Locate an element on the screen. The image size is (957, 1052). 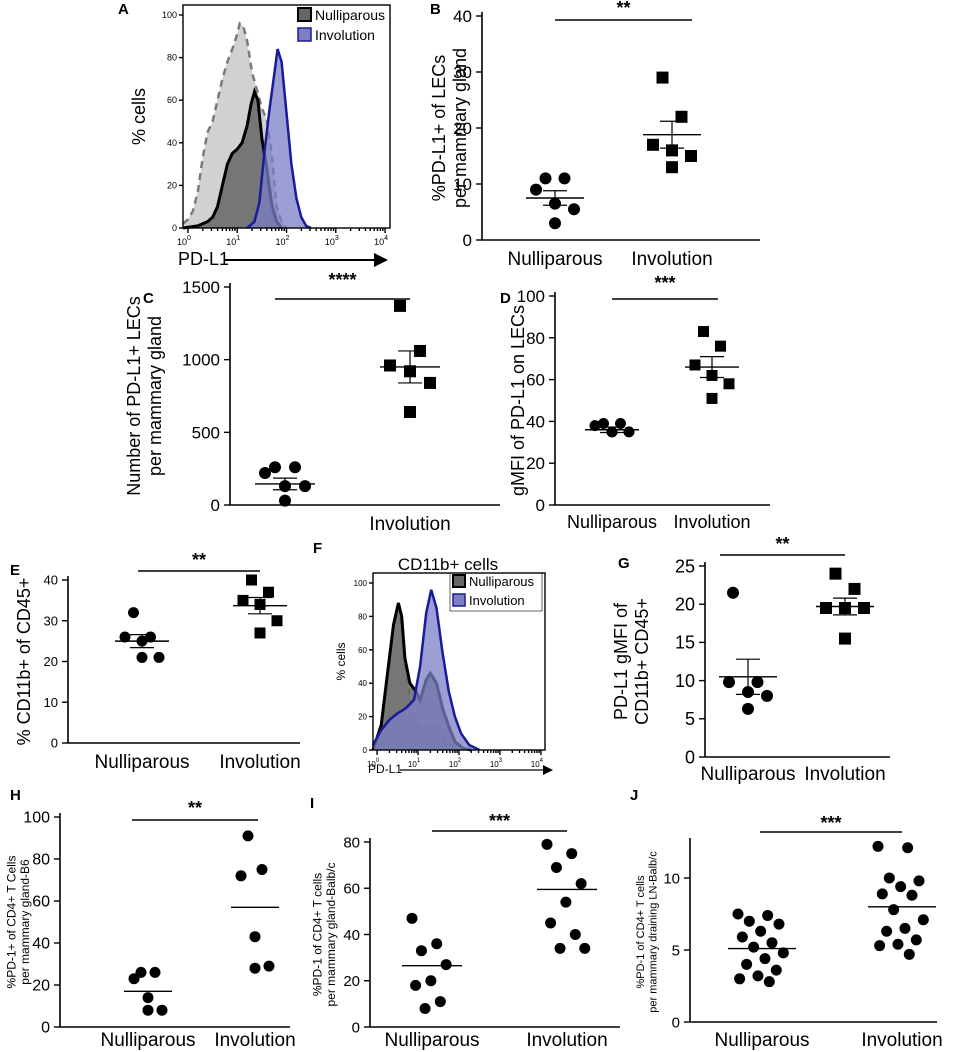
y-axis-label-line: per mammary gland is located at coordinates (155, 396).